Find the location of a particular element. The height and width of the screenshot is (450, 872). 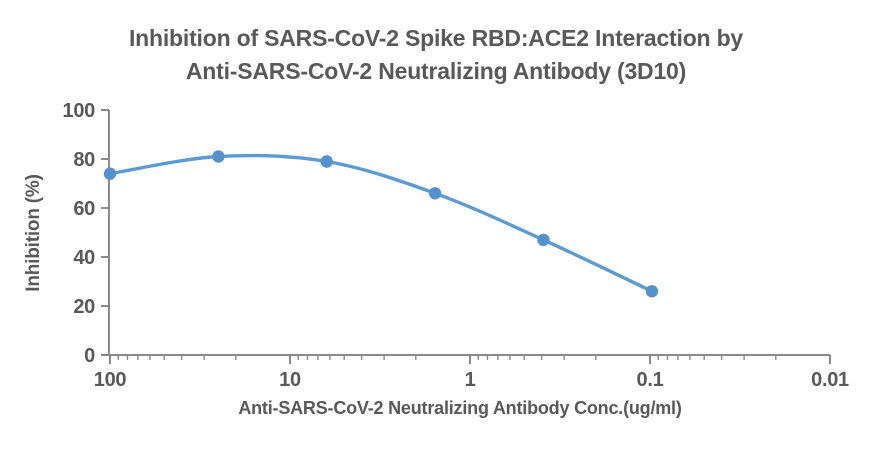

y-tick-label: 60 is located at coordinates (84, 209).